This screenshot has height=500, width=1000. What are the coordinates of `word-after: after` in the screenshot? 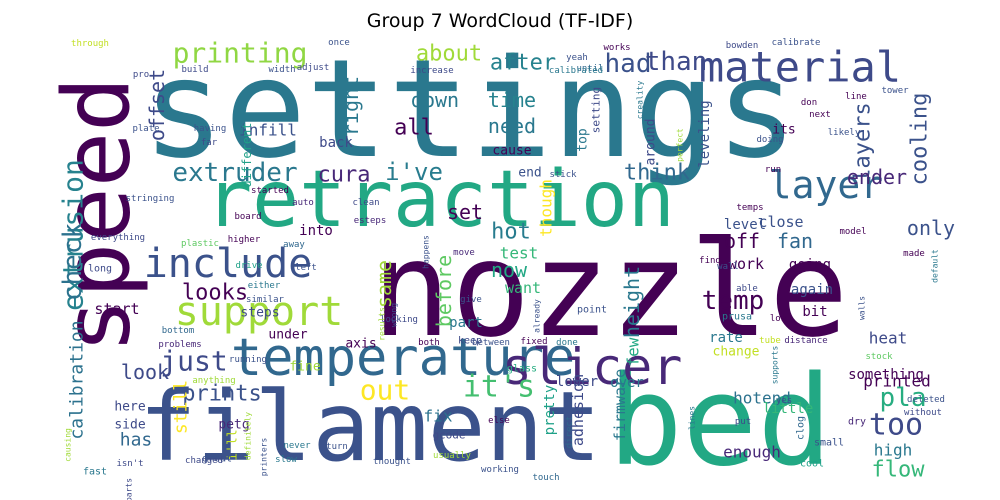 It's located at (523, 63).